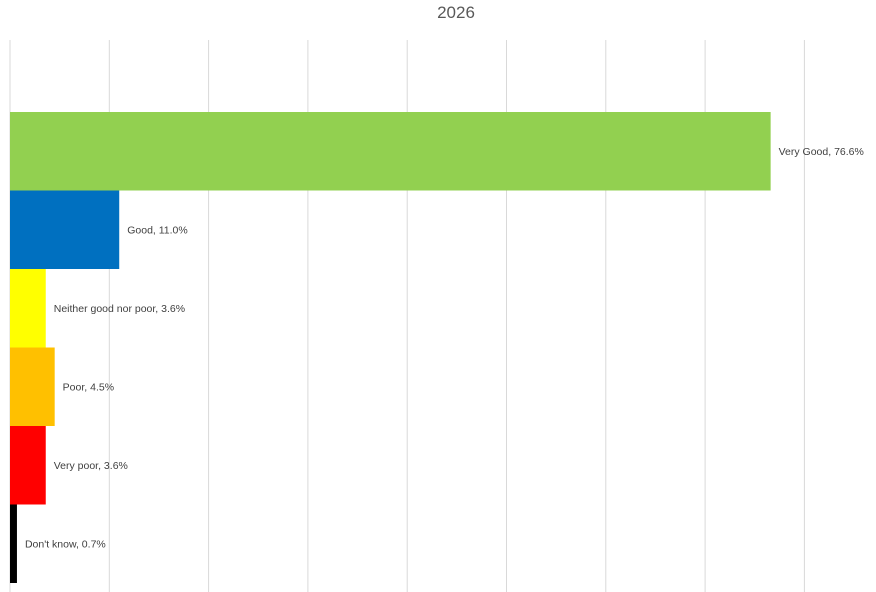 The height and width of the screenshot is (592, 876). Describe the element at coordinates (65, 229) in the screenshot. I see `bar-good` at that location.